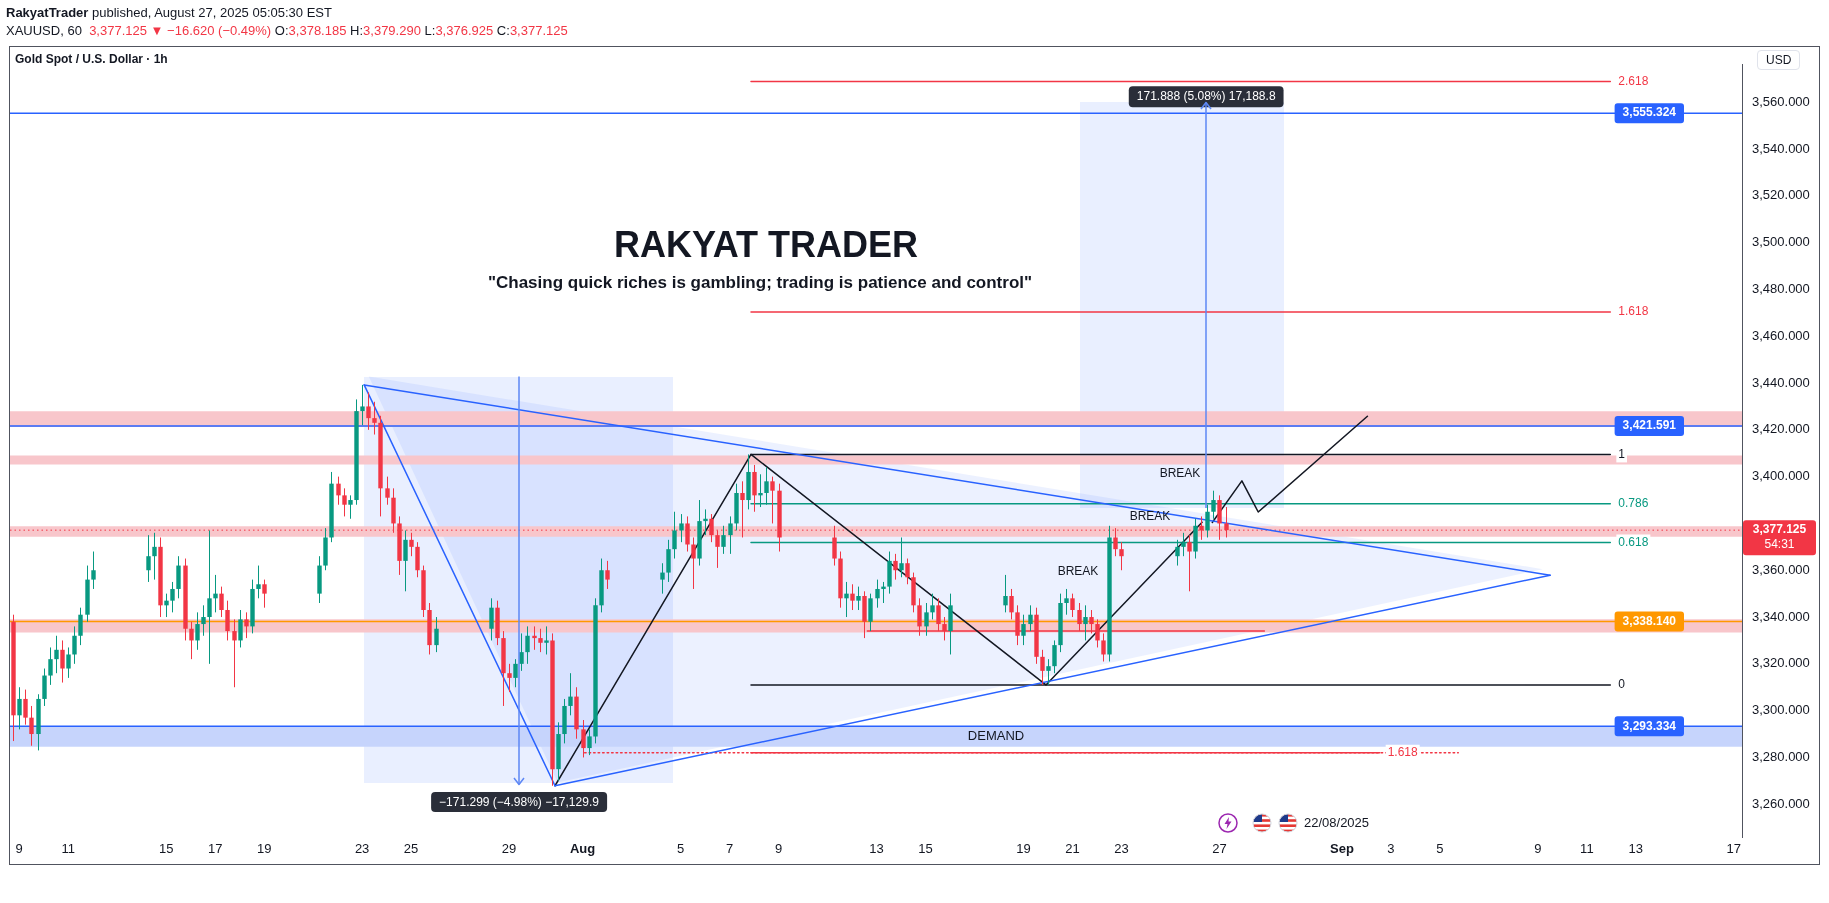  I want to click on x-tick-label: 7, so click(729, 849).